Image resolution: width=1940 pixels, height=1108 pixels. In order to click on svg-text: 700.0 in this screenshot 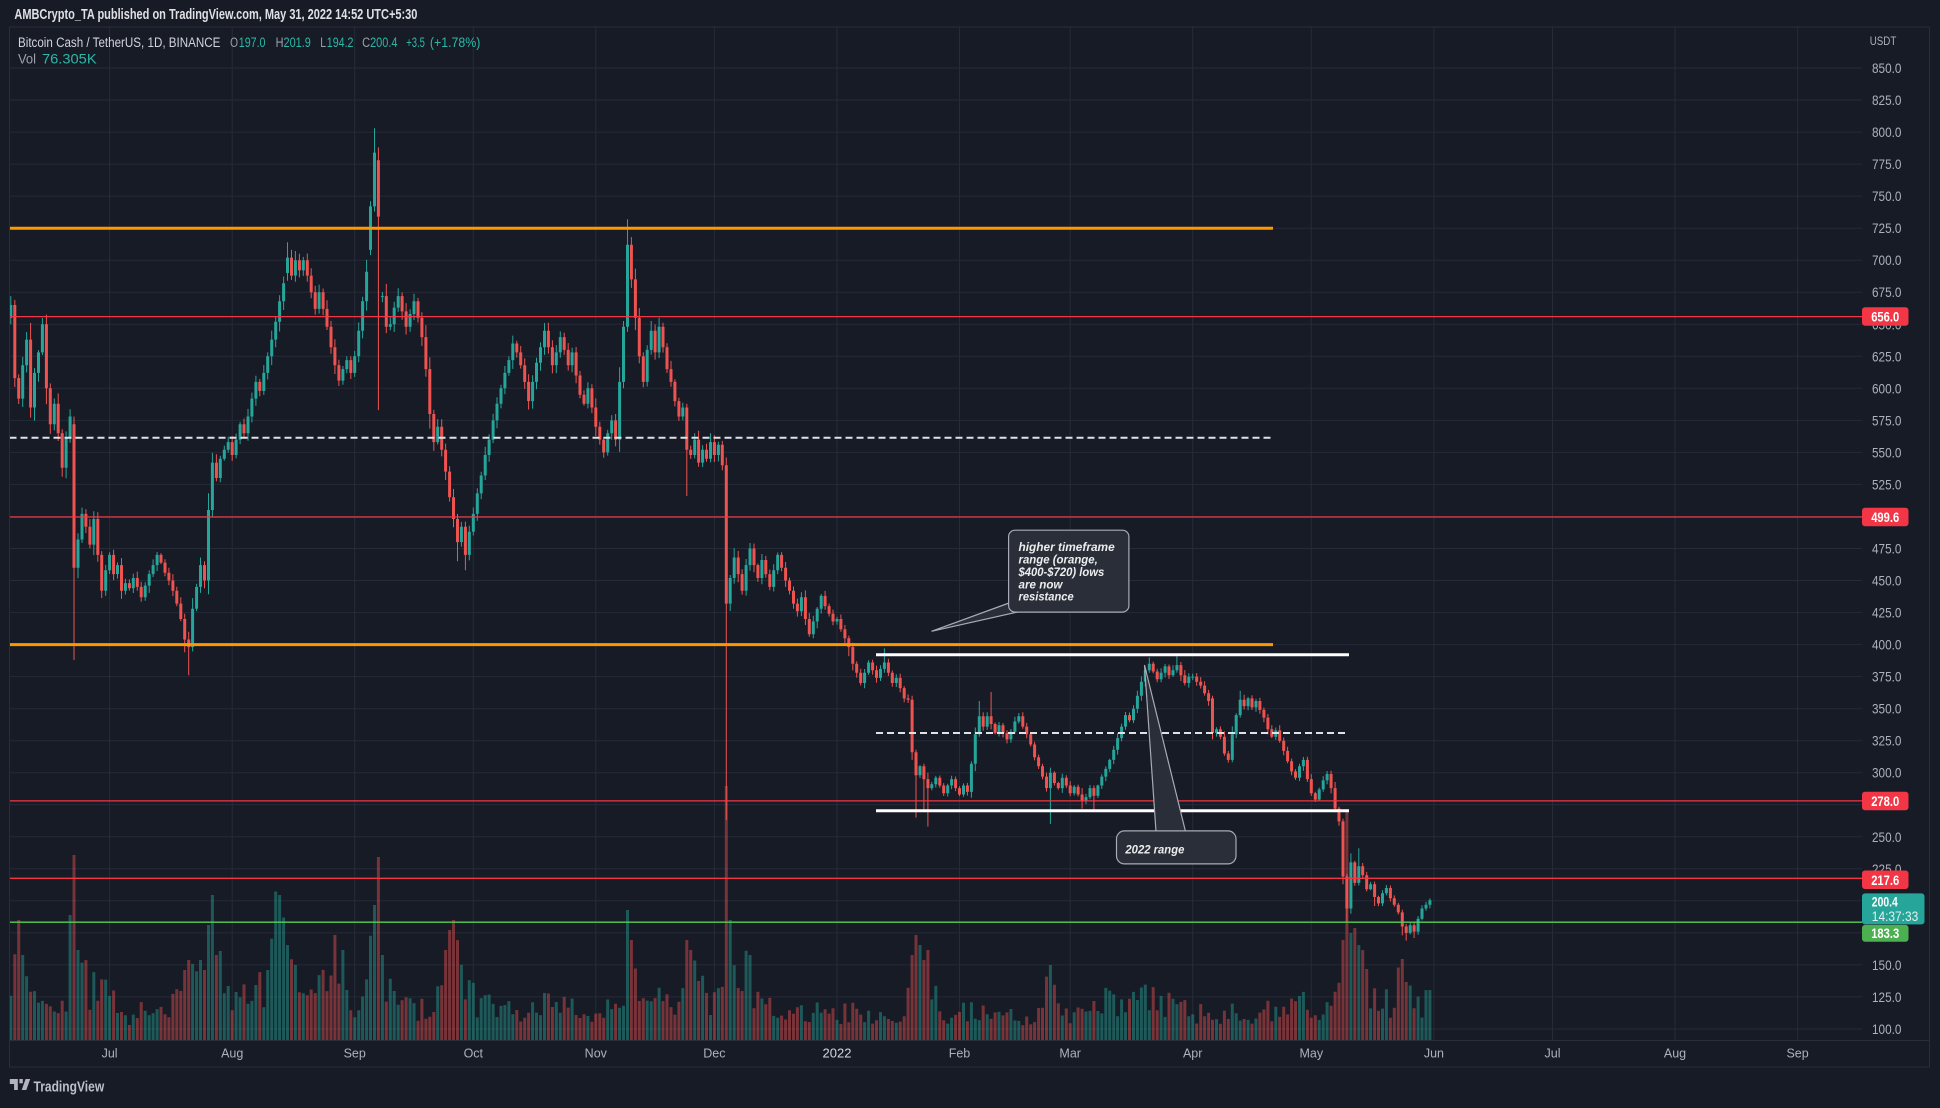, I will do `click(1887, 260)`.